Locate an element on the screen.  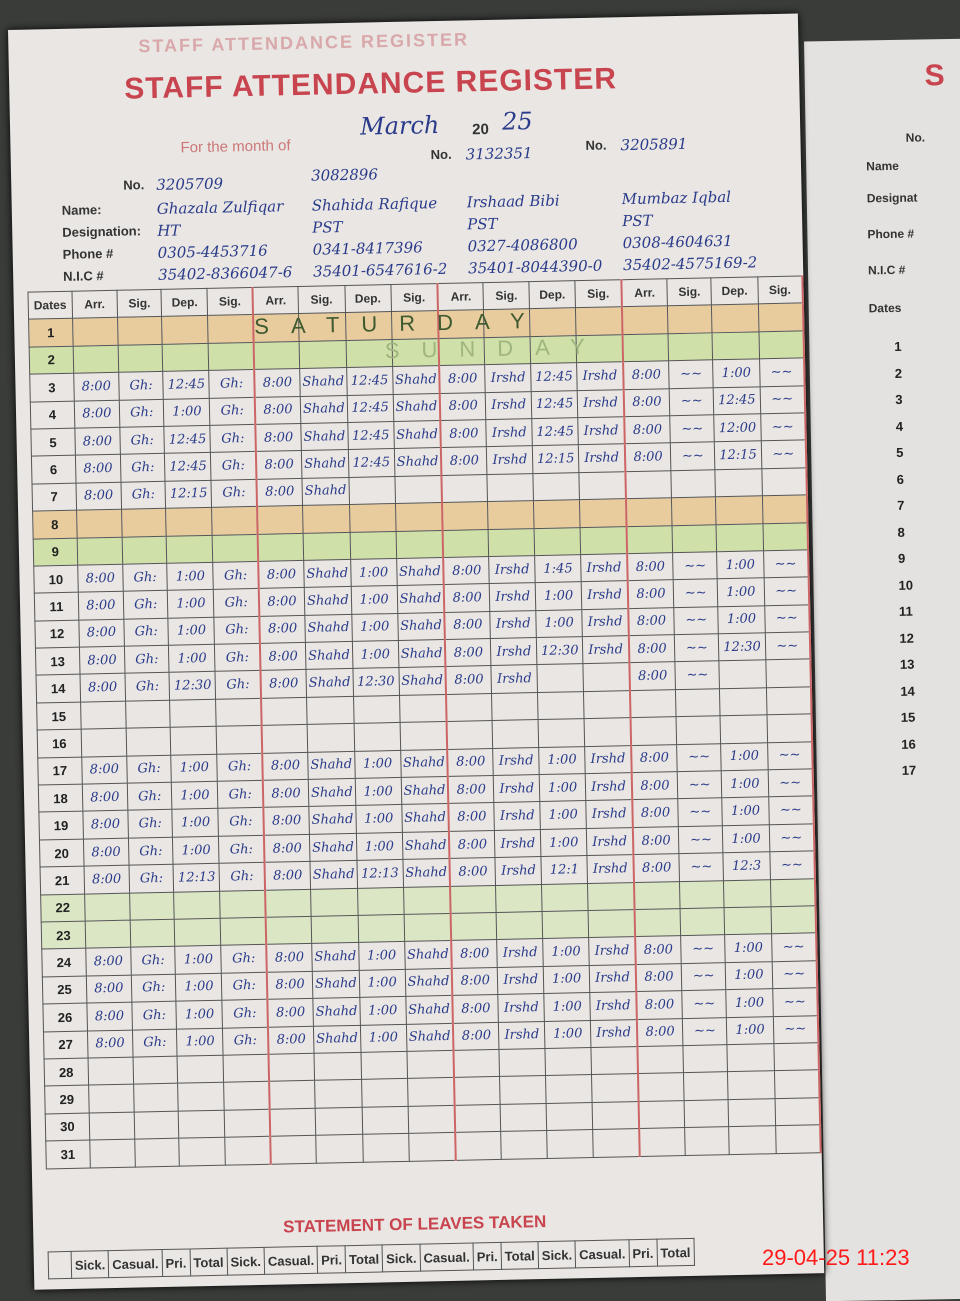
dates-header: Dates is located at coordinates (50, 305).